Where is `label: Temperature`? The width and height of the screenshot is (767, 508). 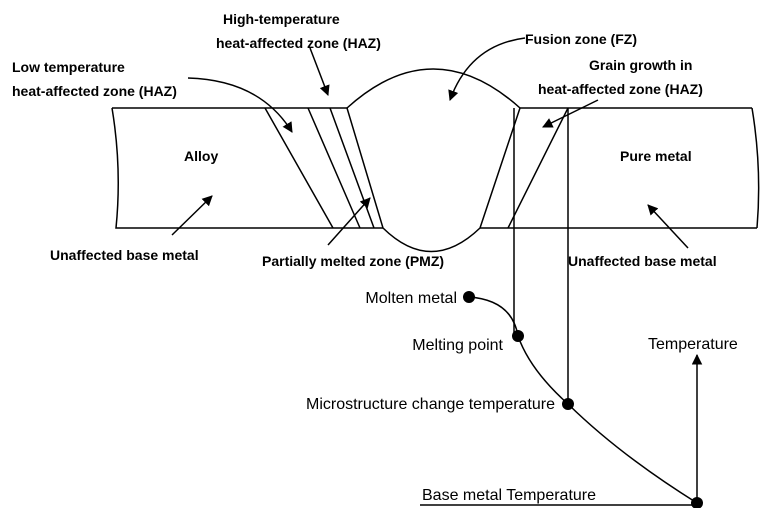
label: Temperature is located at coordinates (693, 344).